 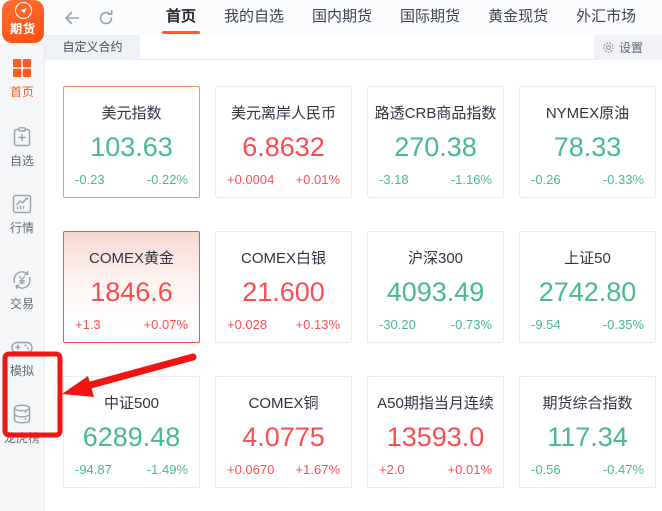 What do you see at coordinates (131, 292) in the screenshot?
I see `card-price: 1846.6` at bounding box center [131, 292].